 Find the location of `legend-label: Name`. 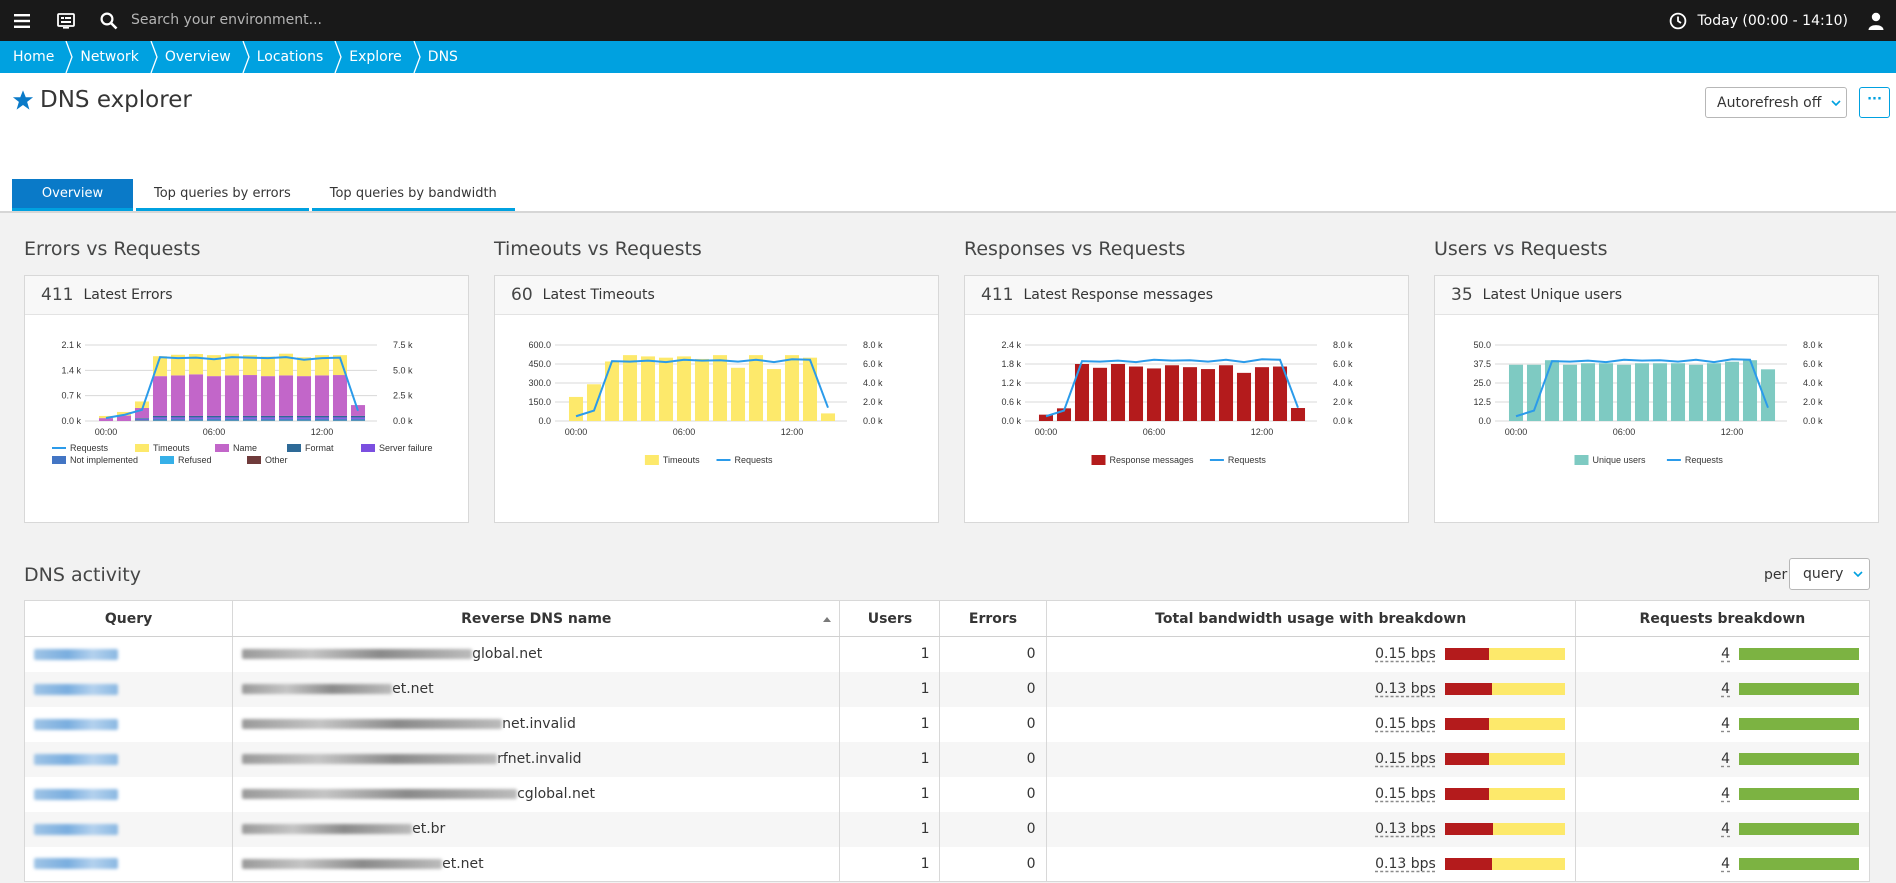

legend-label: Name is located at coordinates (245, 448).